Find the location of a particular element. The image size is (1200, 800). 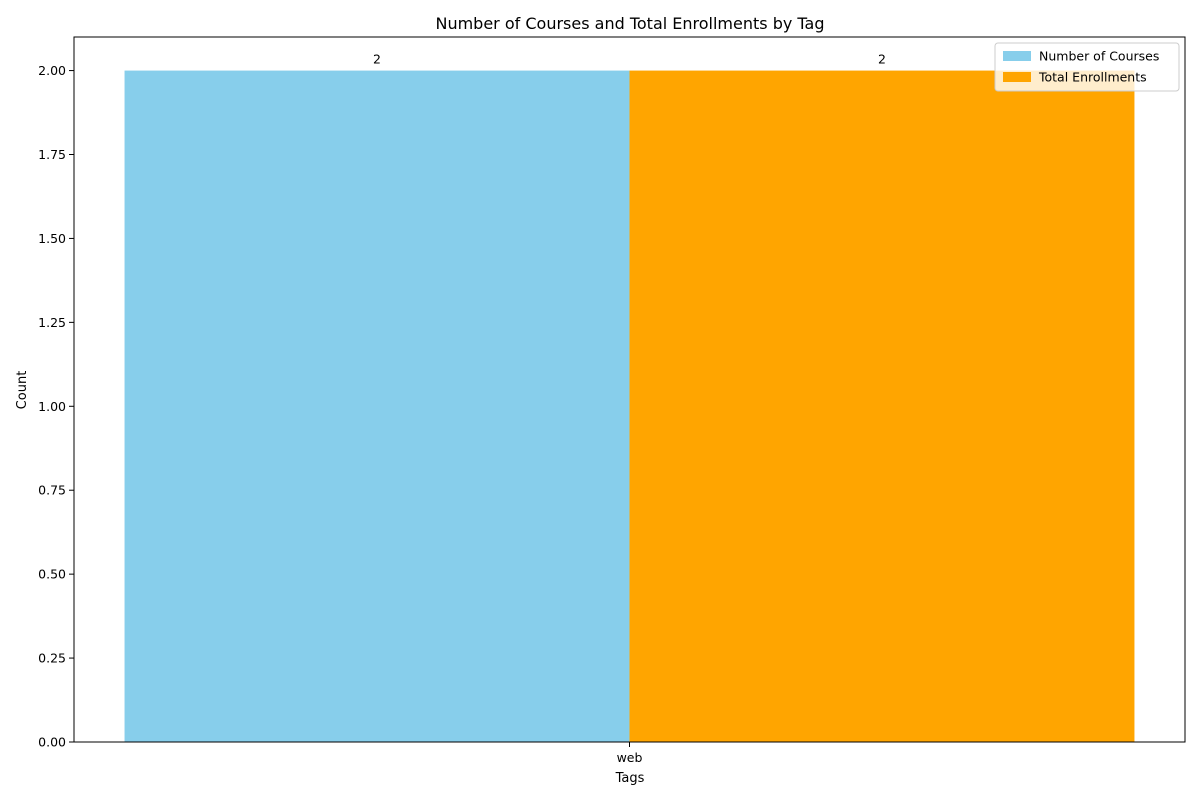

y-tick-label: 2.00 is located at coordinates (52, 70).